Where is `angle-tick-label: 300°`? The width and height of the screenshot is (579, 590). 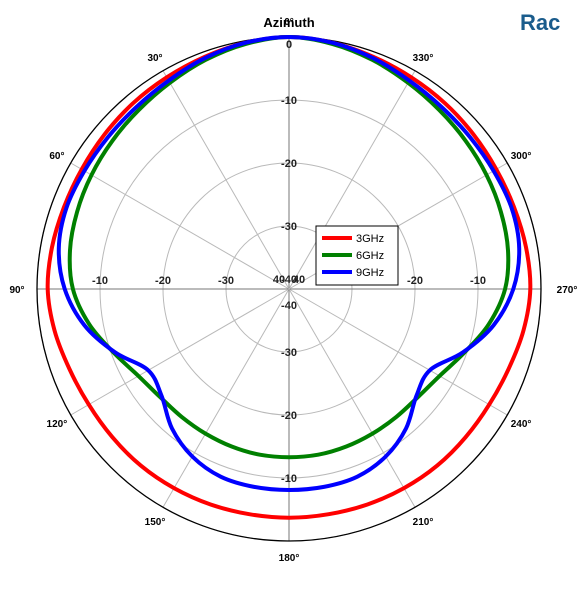 angle-tick-label: 300° is located at coordinates (521, 156).